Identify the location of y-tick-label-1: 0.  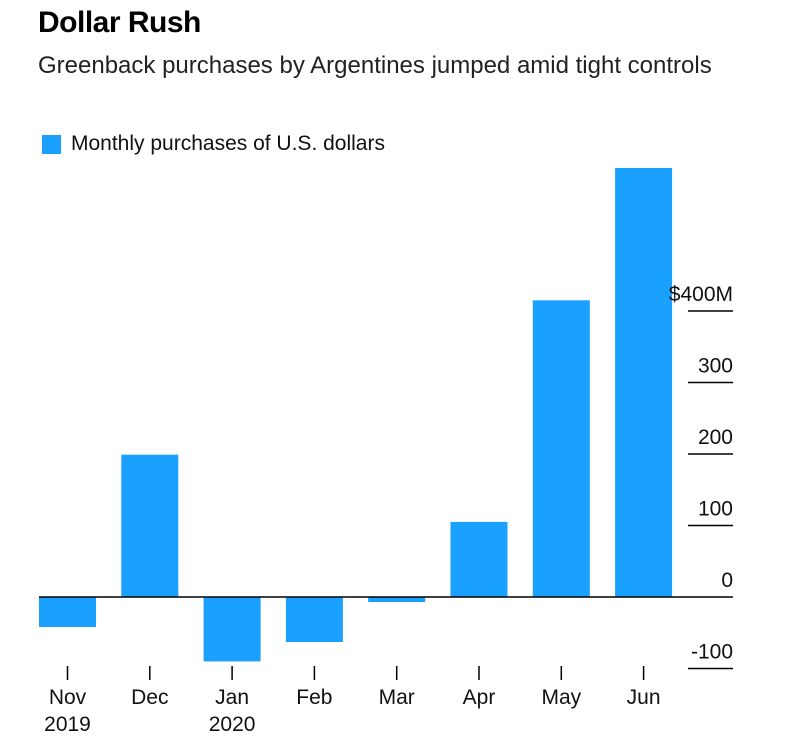
(727, 580).